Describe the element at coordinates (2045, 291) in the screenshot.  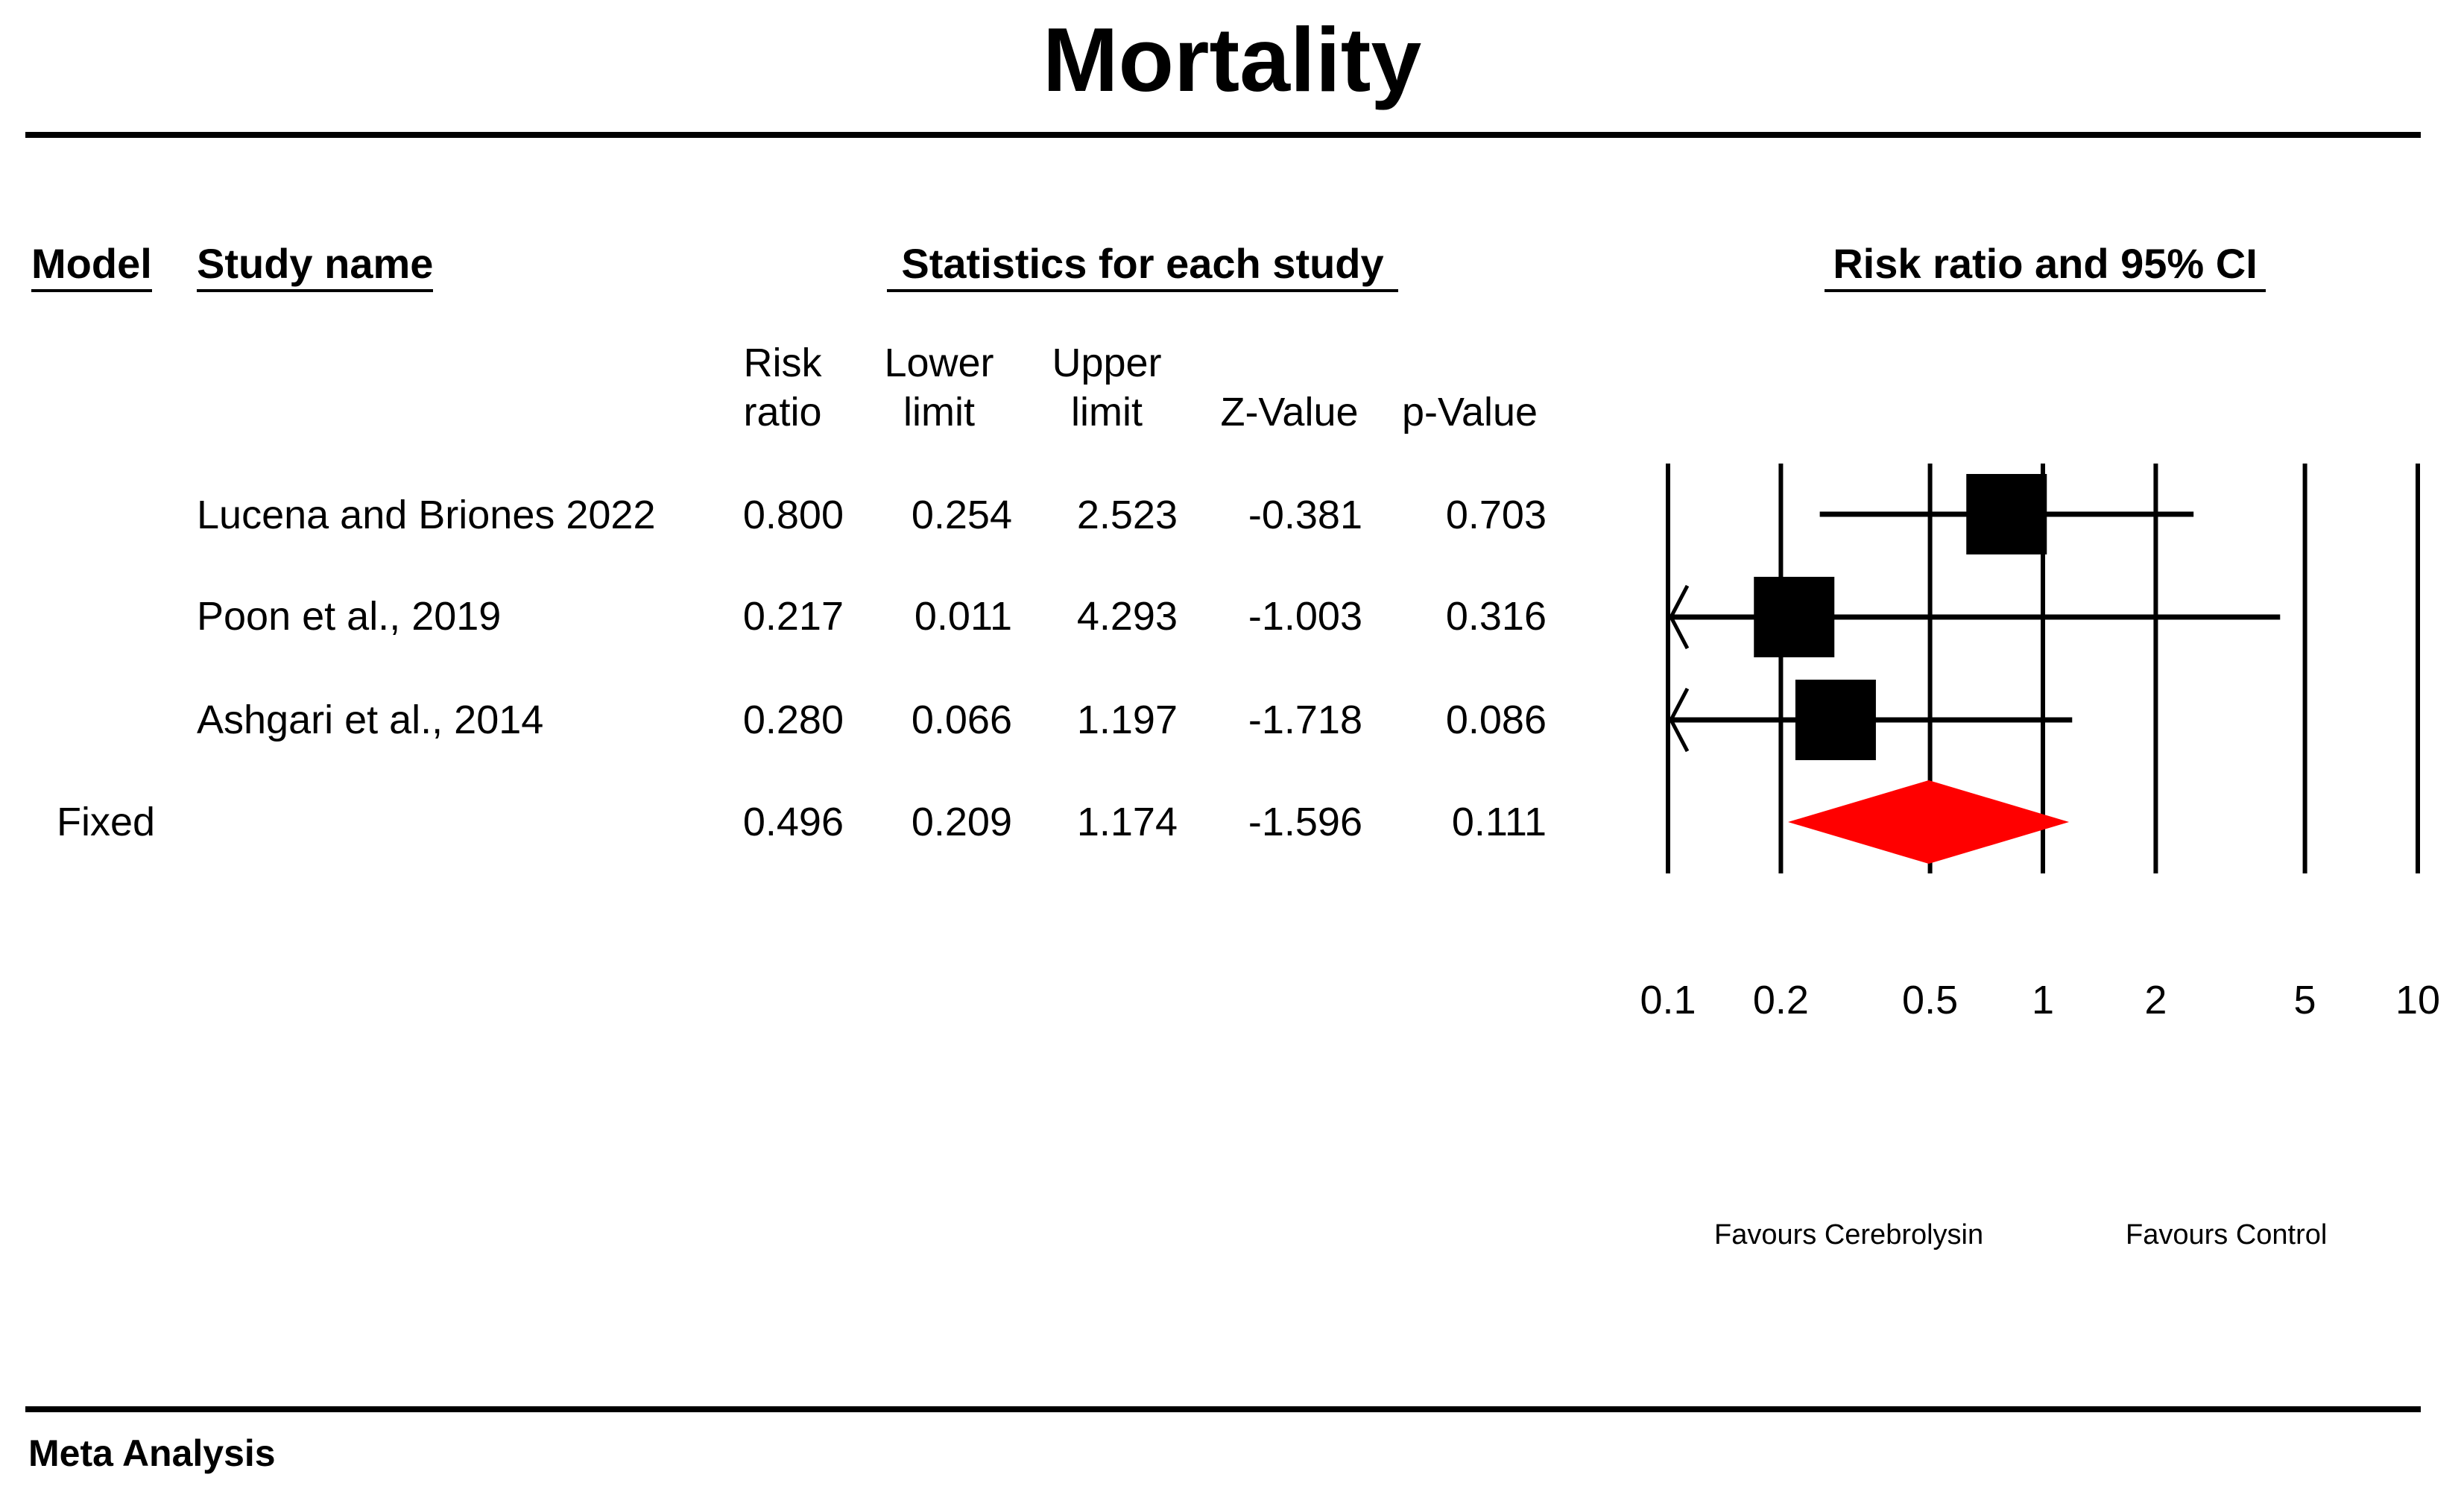
I see `ci-header-underline` at that location.